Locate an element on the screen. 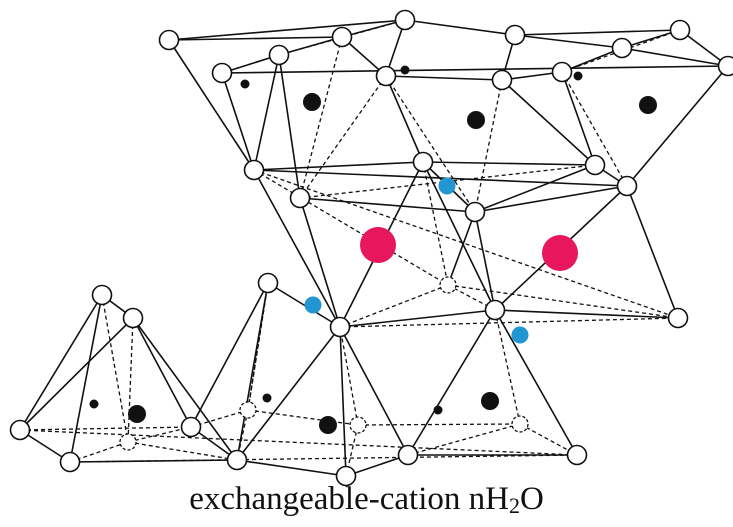 The height and width of the screenshot is (527, 733). interlayer-cations is located at coordinates (469, 249).